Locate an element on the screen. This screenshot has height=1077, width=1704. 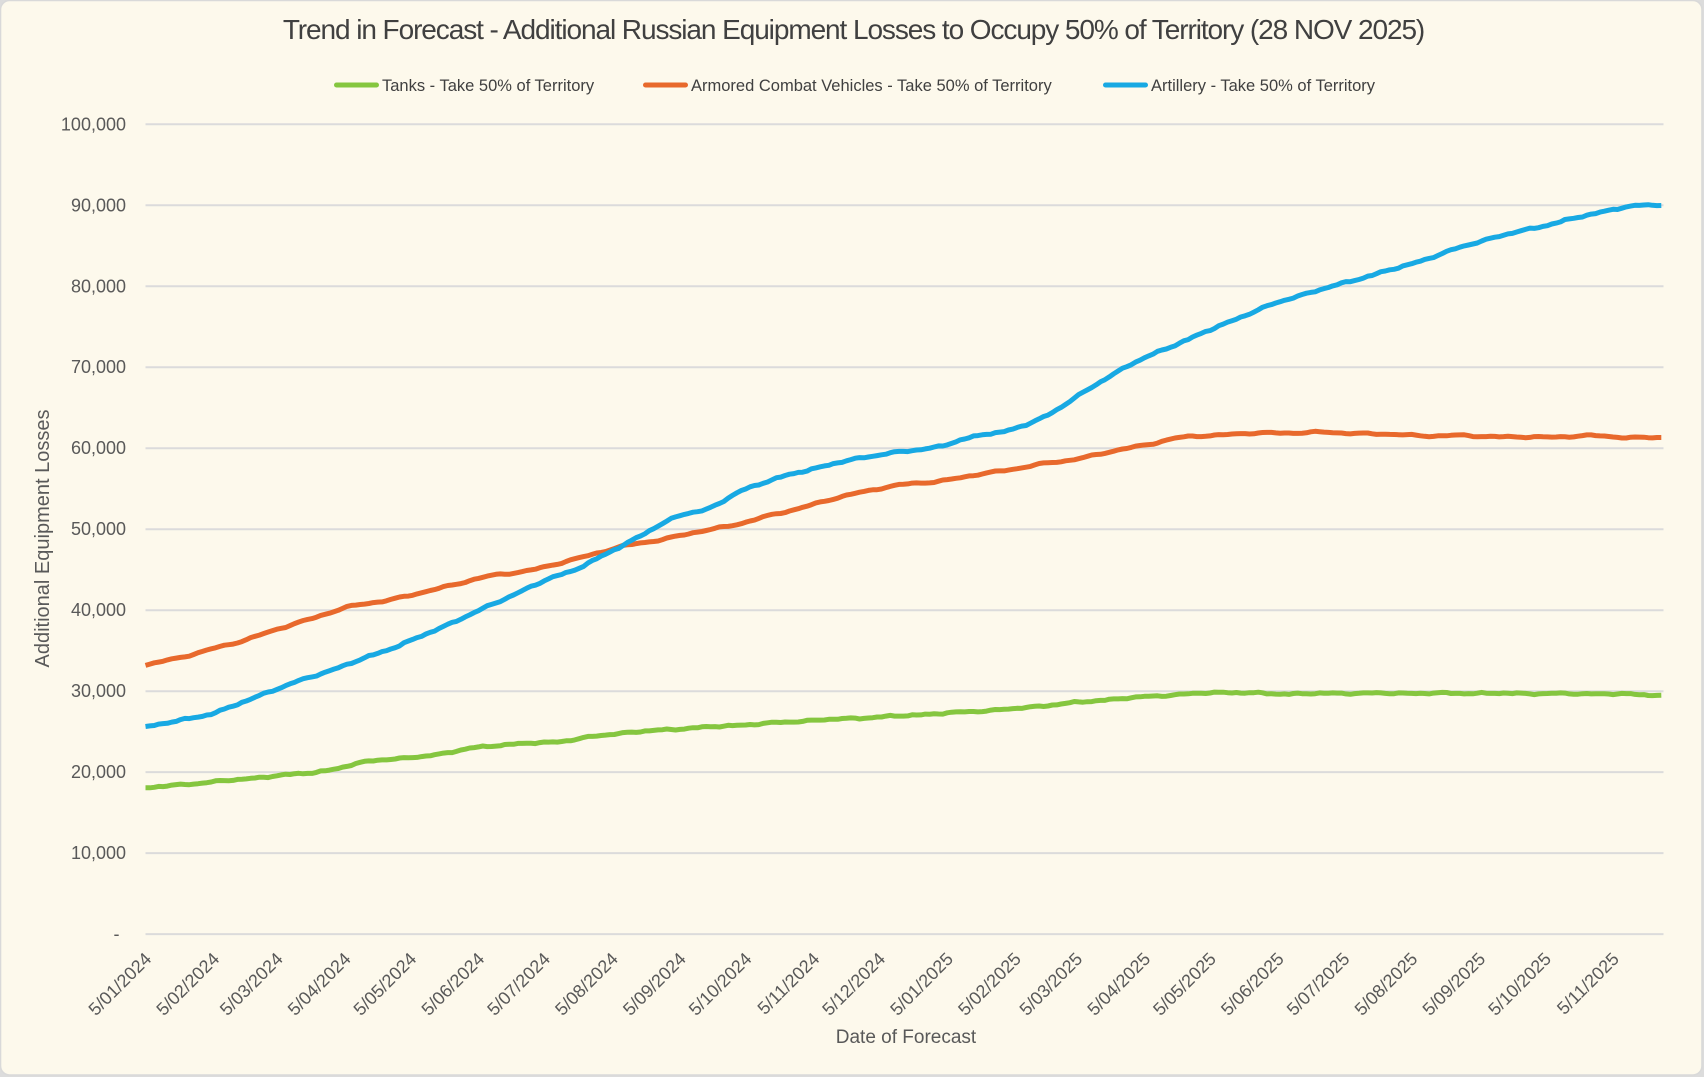
svg-text: Date of Forecast is located at coordinates (906, 1037).